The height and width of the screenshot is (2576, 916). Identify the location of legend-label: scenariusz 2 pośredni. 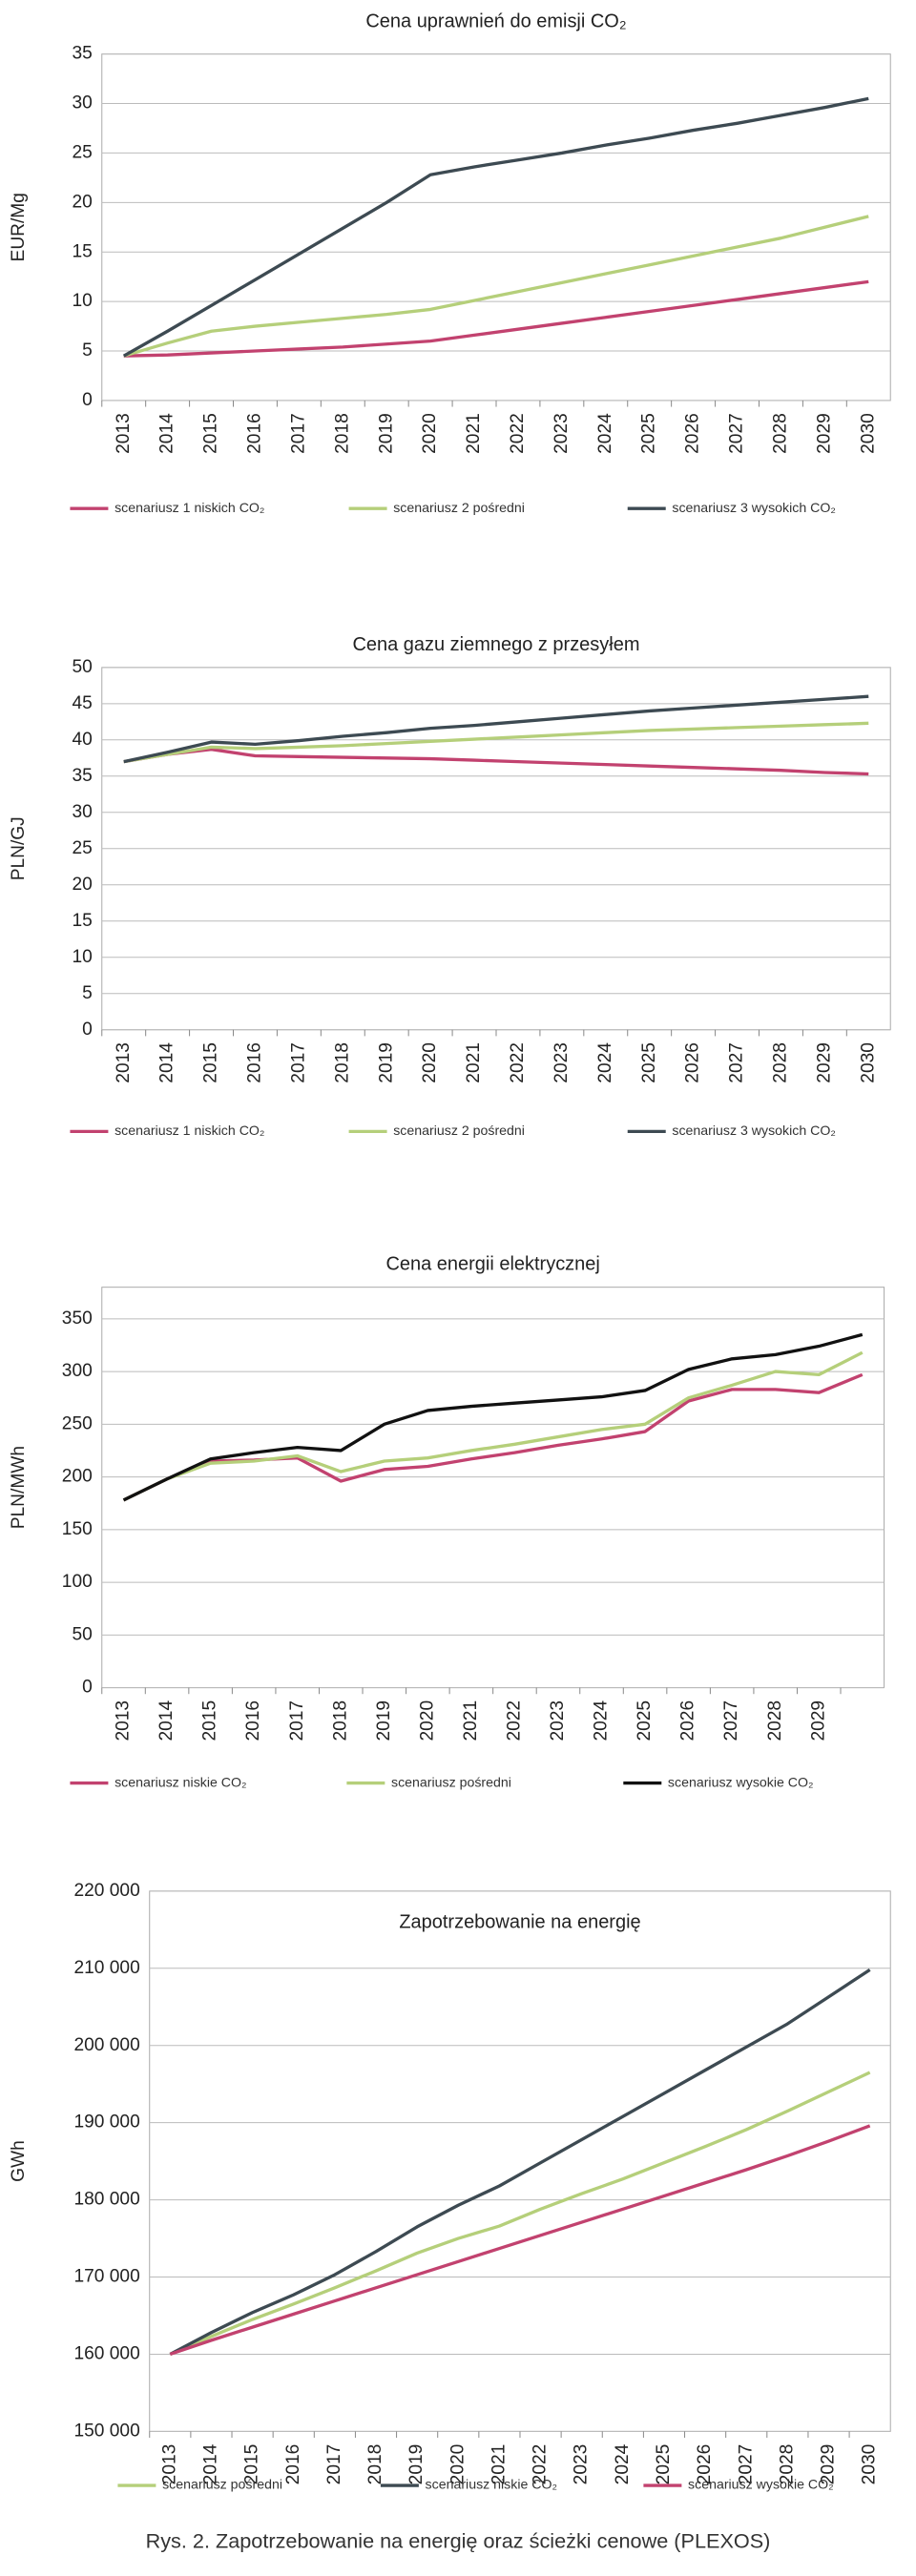
(459, 1131).